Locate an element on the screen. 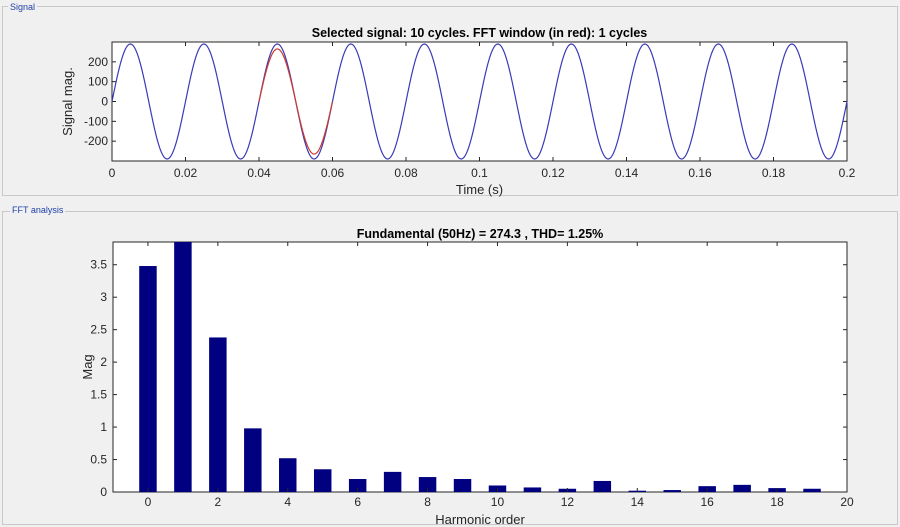 The image size is (900, 527). fft-x-tick-label: 6 is located at coordinates (357, 502).